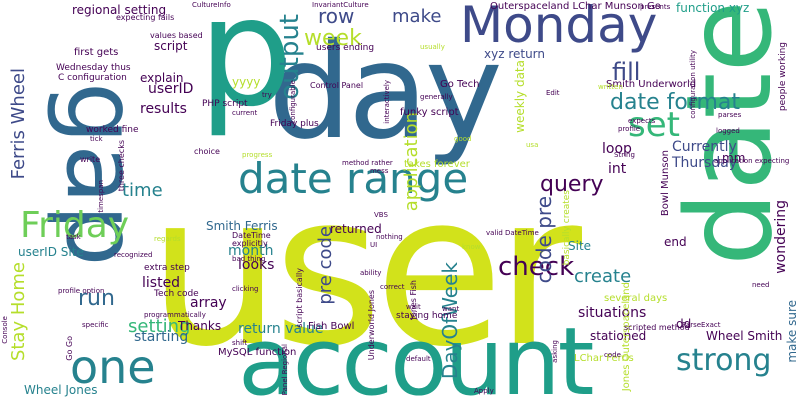 The height and width of the screenshot is (400, 800). What do you see at coordinates (713, 8) in the screenshot?
I see `word: function xyz` at bounding box center [713, 8].